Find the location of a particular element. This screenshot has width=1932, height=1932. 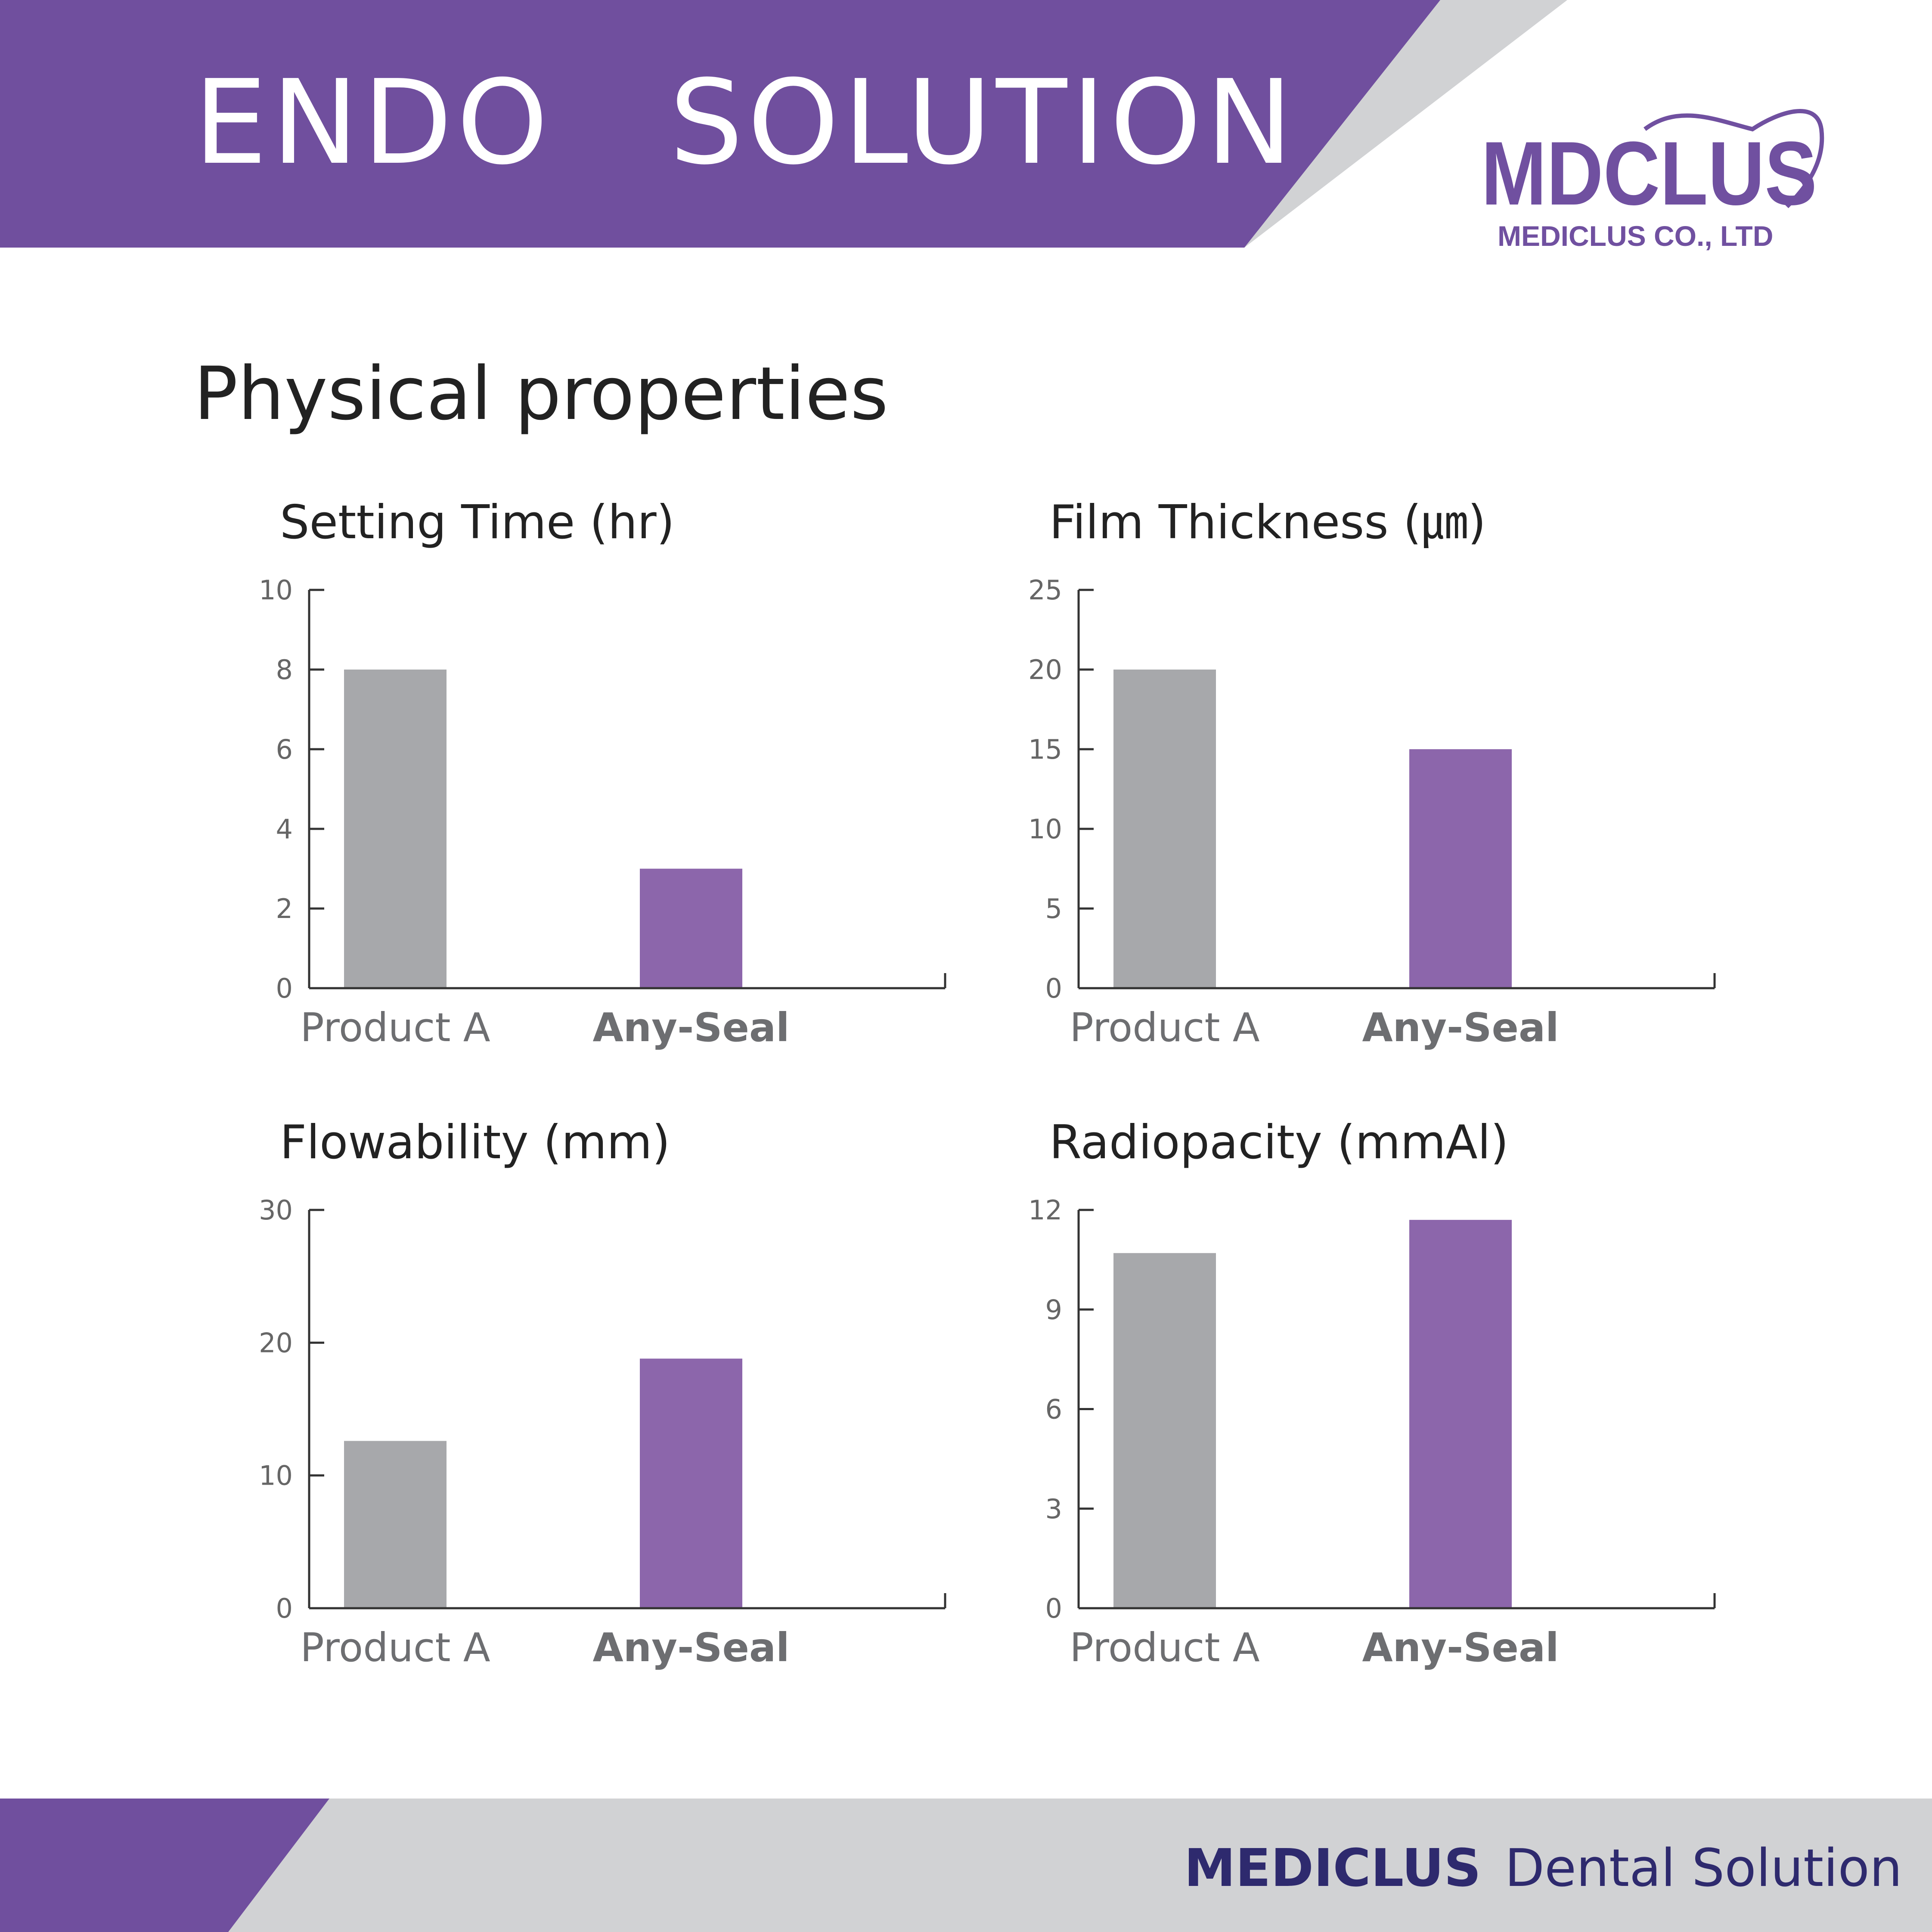

chart-flowability: Flowability (mm) 0 10 20 30 Product A Any-Seal is located at coordinates (645, 1410).